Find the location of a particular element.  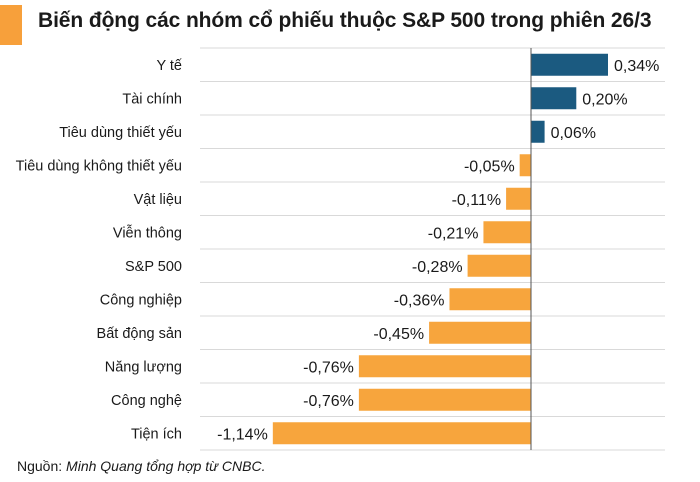

title-accent-bar is located at coordinates (11, 25).